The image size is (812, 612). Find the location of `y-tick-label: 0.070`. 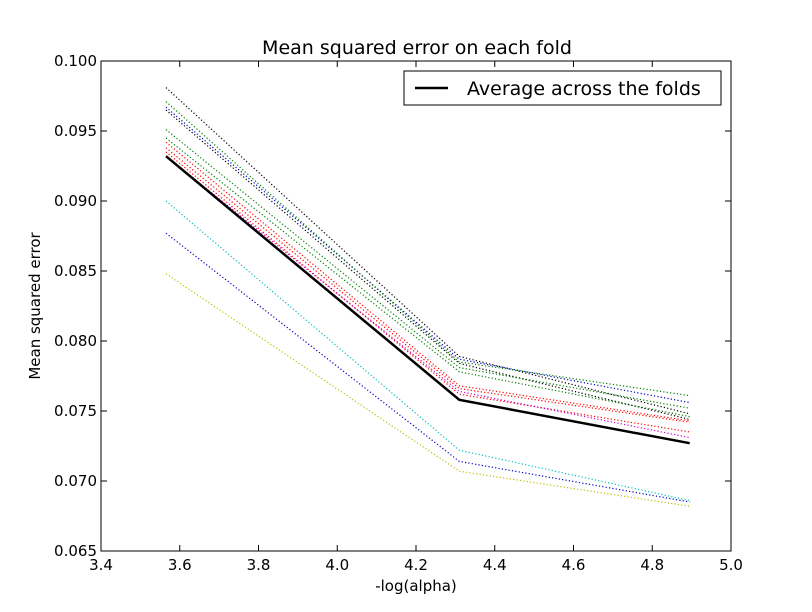

y-tick-label: 0.070 is located at coordinates (75, 481).